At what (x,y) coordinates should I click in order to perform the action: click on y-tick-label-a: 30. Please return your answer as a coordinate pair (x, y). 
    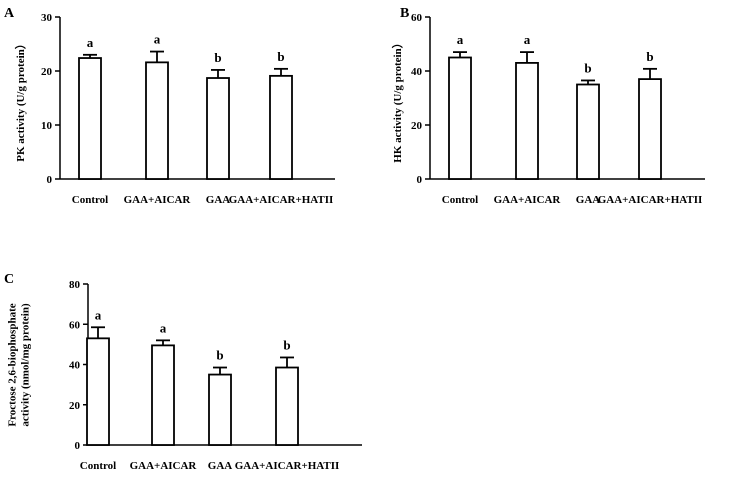
    Looking at the image, I should click on (47, 18).